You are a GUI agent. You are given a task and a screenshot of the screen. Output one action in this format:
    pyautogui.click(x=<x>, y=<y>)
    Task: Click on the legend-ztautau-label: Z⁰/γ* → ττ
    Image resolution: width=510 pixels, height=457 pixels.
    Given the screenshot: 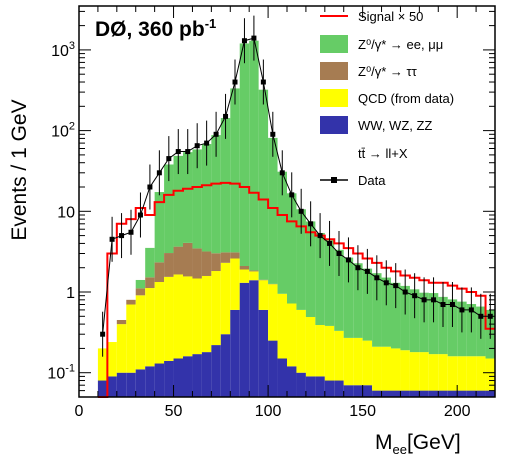 What is the action you would take?
    pyautogui.click(x=388, y=71)
    